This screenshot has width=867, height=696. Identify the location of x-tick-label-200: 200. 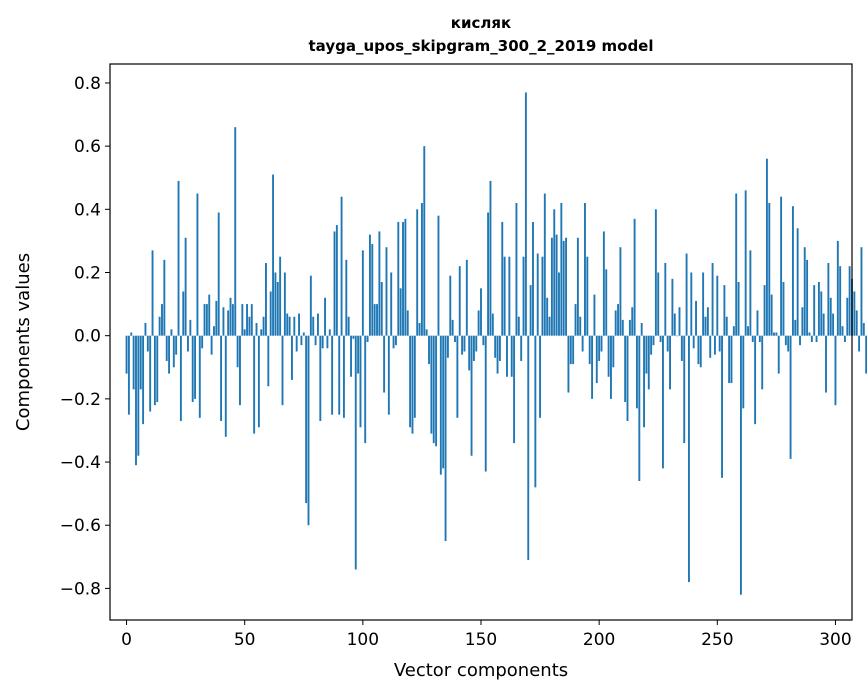
(599, 640).